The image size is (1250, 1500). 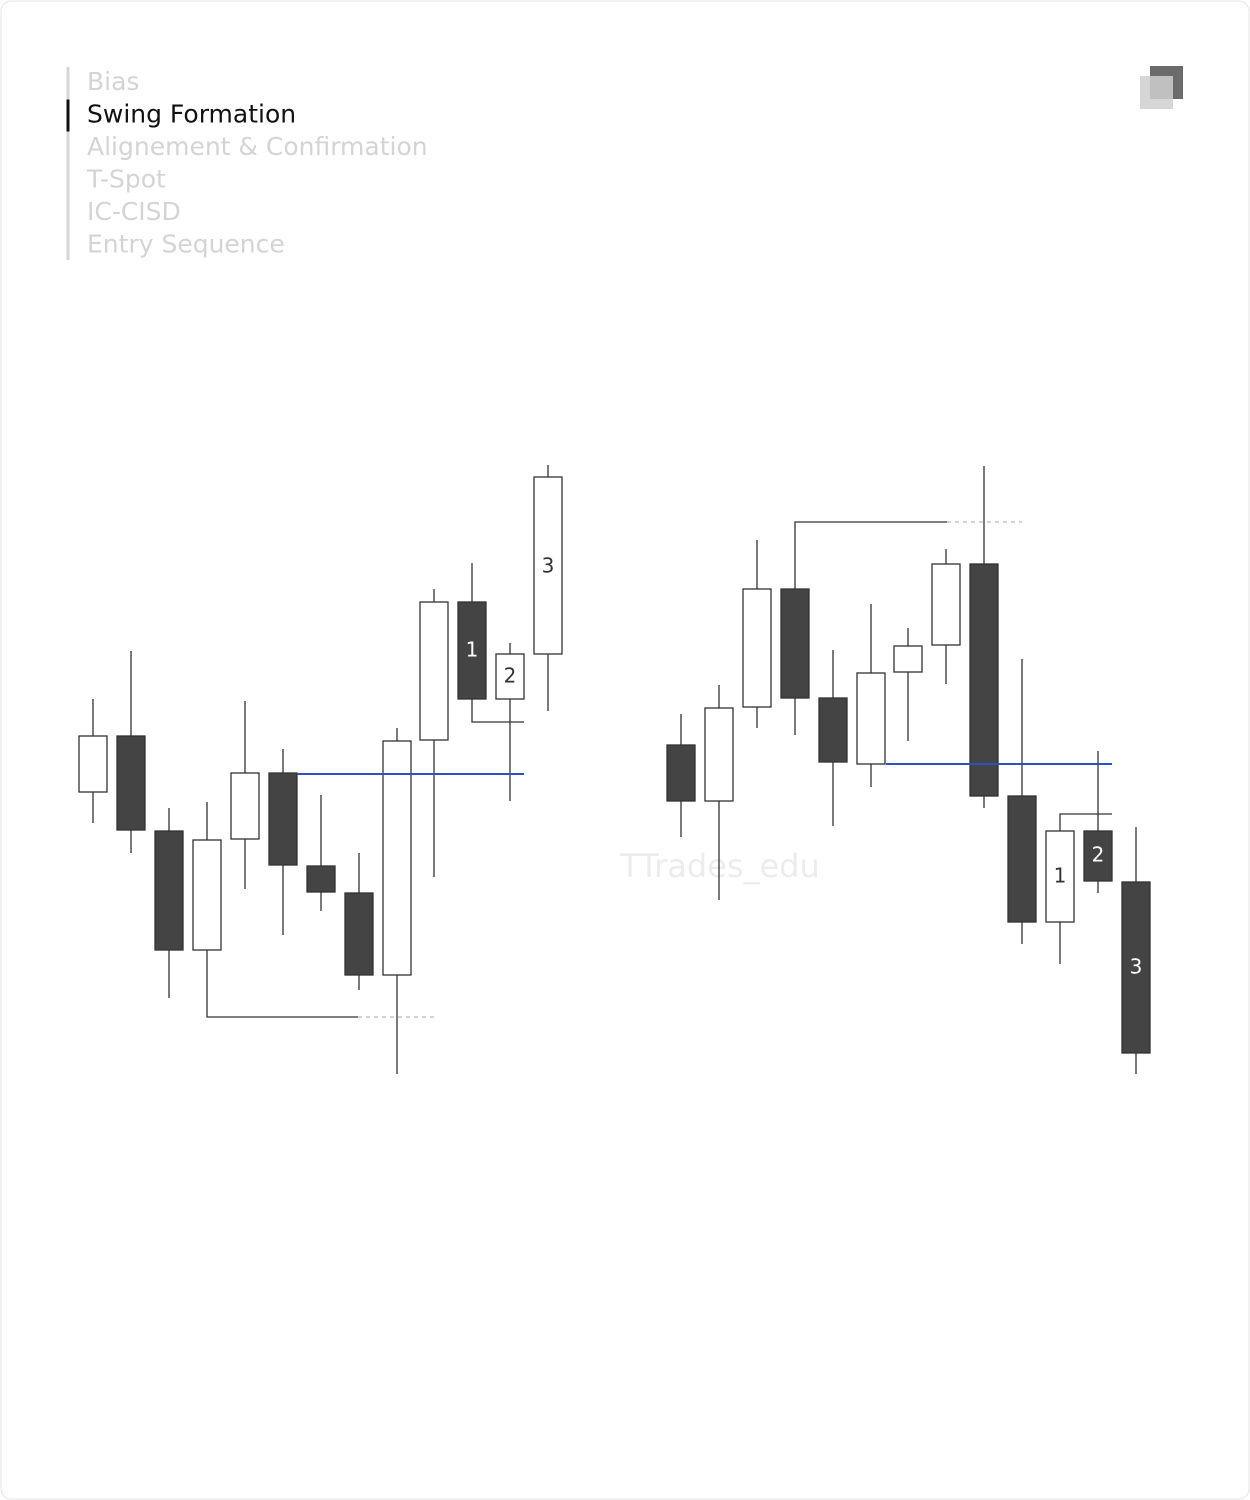 I want to click on nav-item: Alignement & Confirmation, so click(x=257, y=146).